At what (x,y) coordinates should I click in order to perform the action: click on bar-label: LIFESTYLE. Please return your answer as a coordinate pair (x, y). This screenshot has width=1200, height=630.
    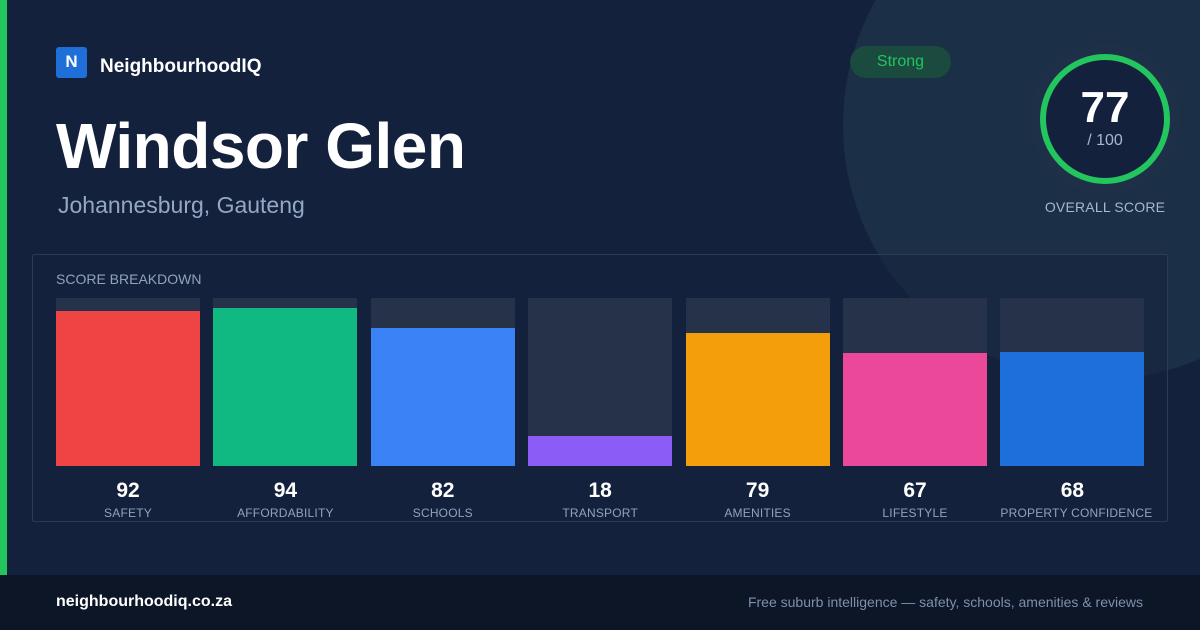
    Looking at the image, I should click on (915, 513).